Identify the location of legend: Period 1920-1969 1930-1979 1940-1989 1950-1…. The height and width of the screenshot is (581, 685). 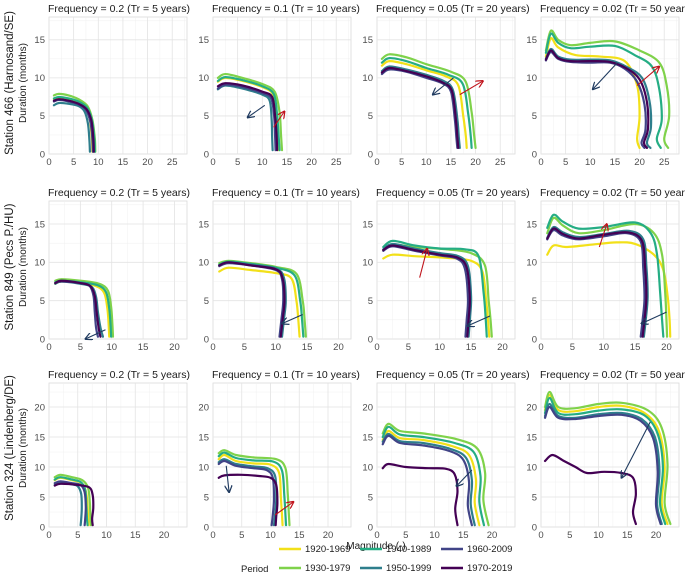
(376, 559).